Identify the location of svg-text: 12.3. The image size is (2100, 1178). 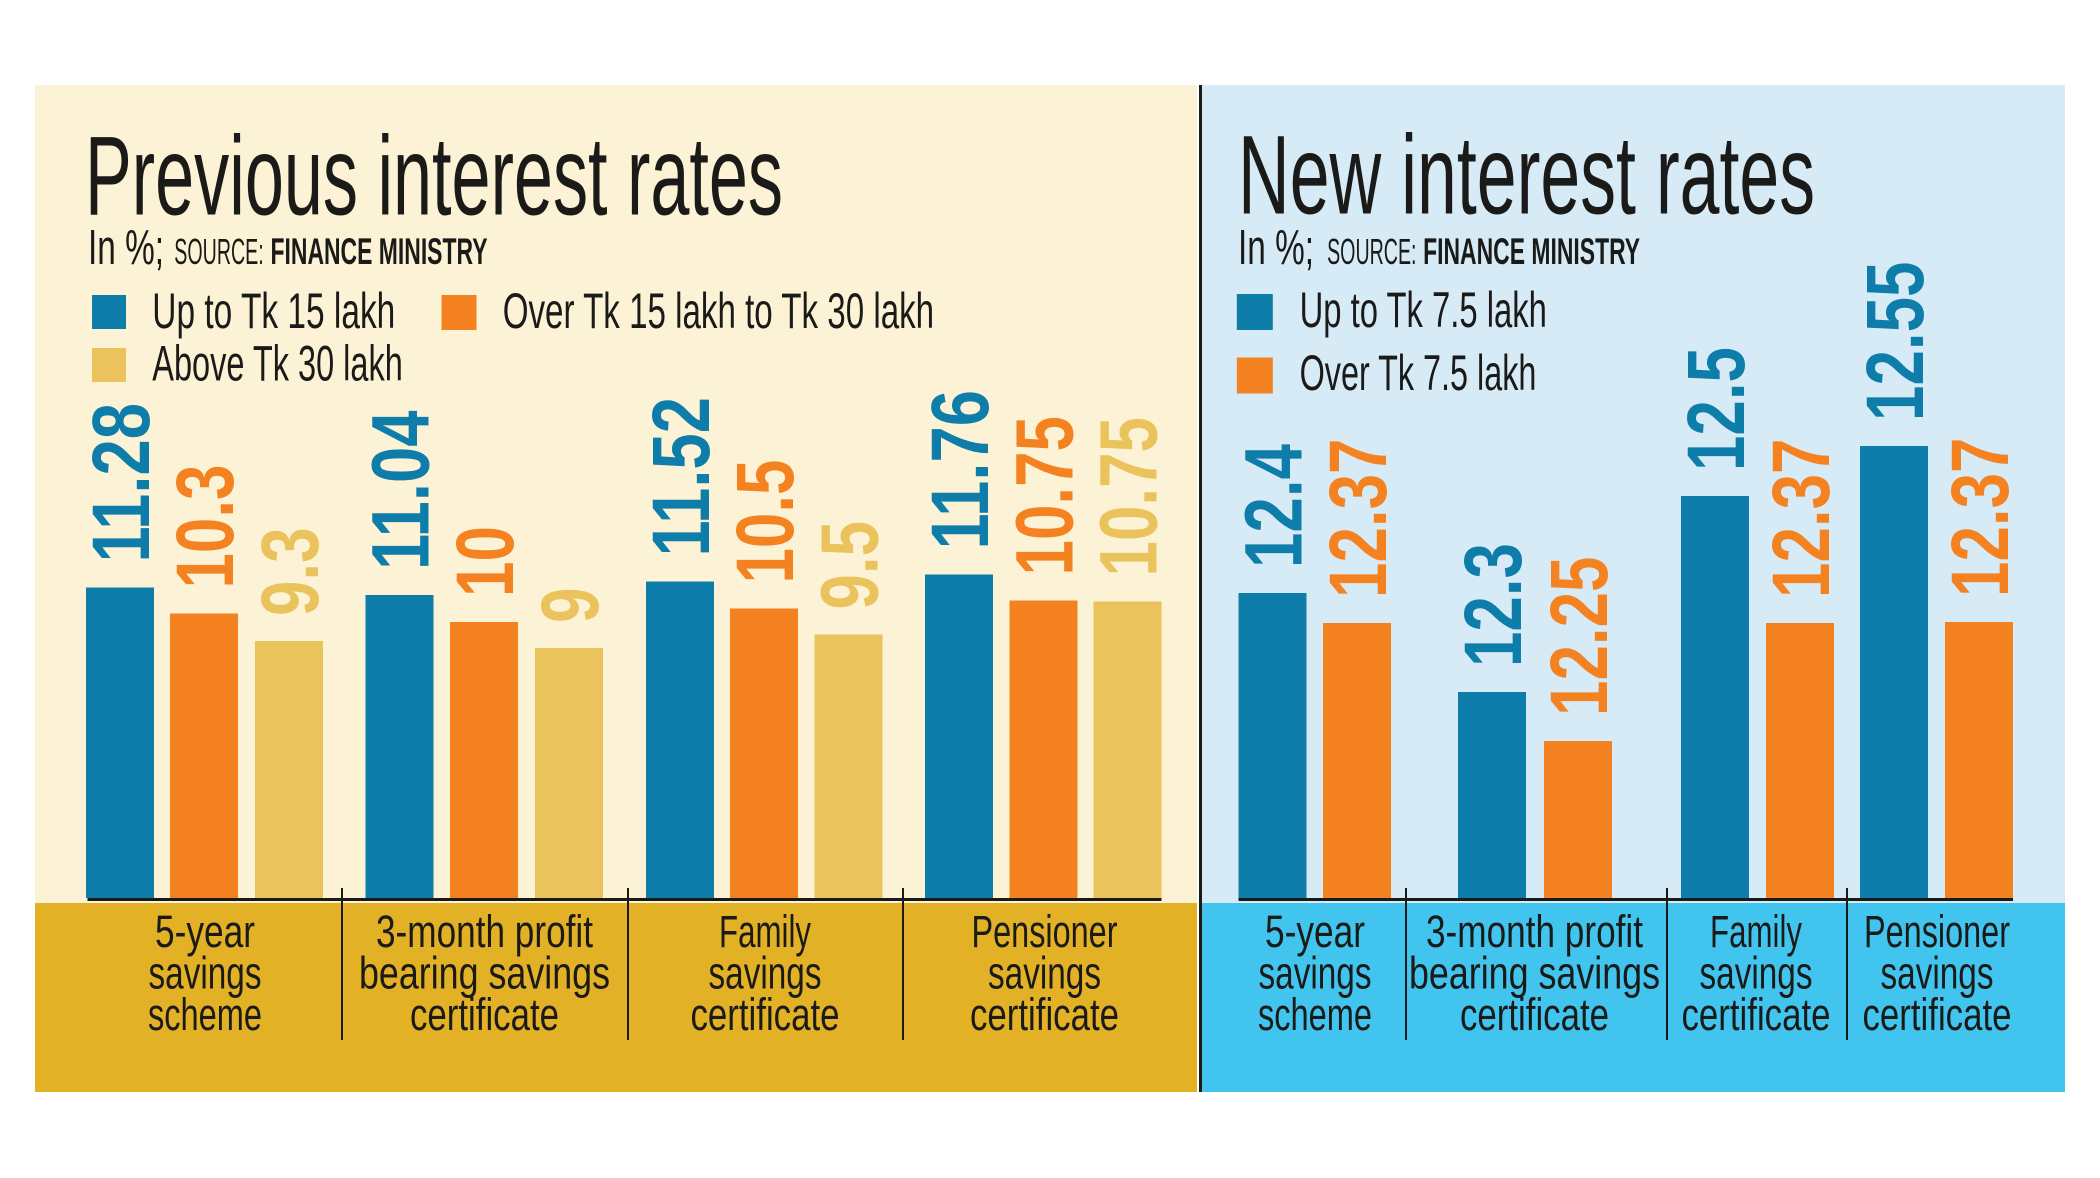
(1493, 605).